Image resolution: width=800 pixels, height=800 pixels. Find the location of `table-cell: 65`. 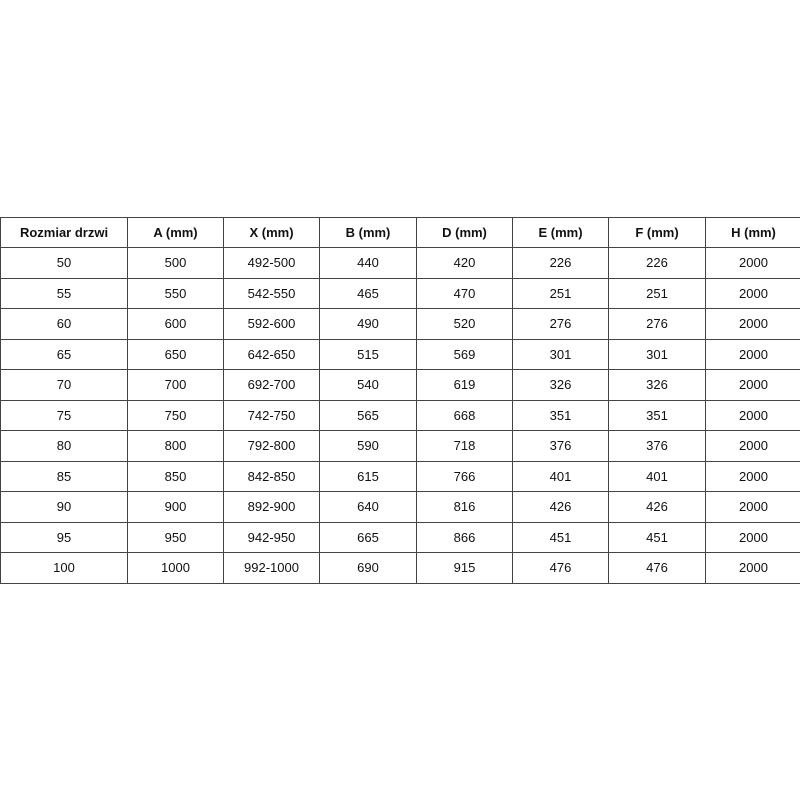

table-cell: 65 is located at coordinates (64, 354).